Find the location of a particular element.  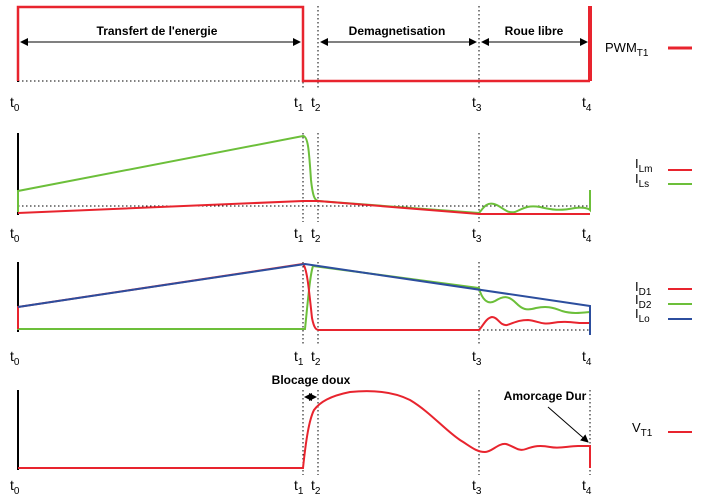

t2-label-1: t2 is located at coordinates (316, 104).